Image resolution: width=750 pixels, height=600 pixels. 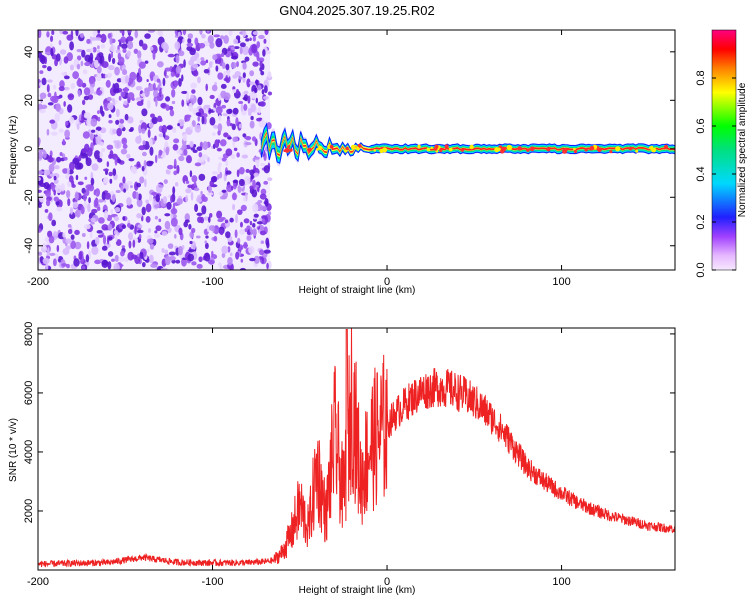 I want to click on spectrogram-xlabel: Height of straight line (km), so click(x=357, y=290).